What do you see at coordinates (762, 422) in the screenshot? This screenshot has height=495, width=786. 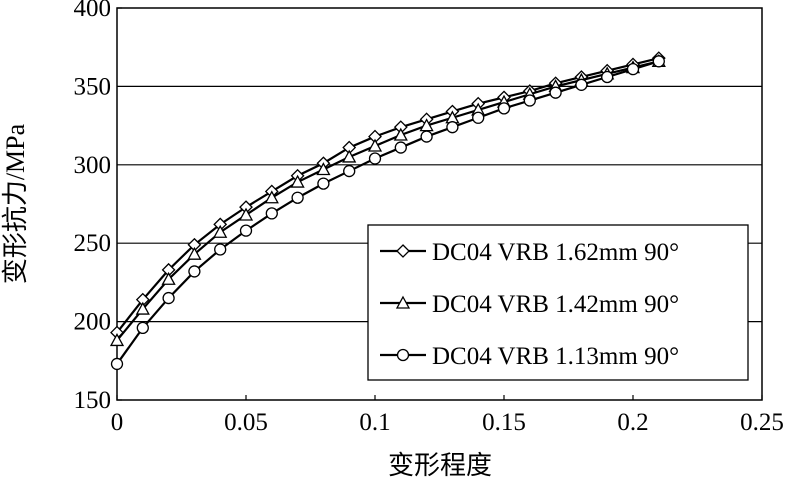 I see `x-tick-label: 0.25` at bounding box center [762, 422].